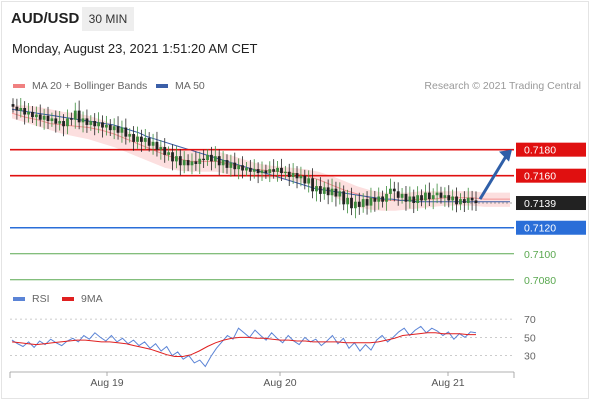  Describe the element at coordinates (108, 19) in the screenshot. I see `timeframe-badge: 30 MIN` at that location.